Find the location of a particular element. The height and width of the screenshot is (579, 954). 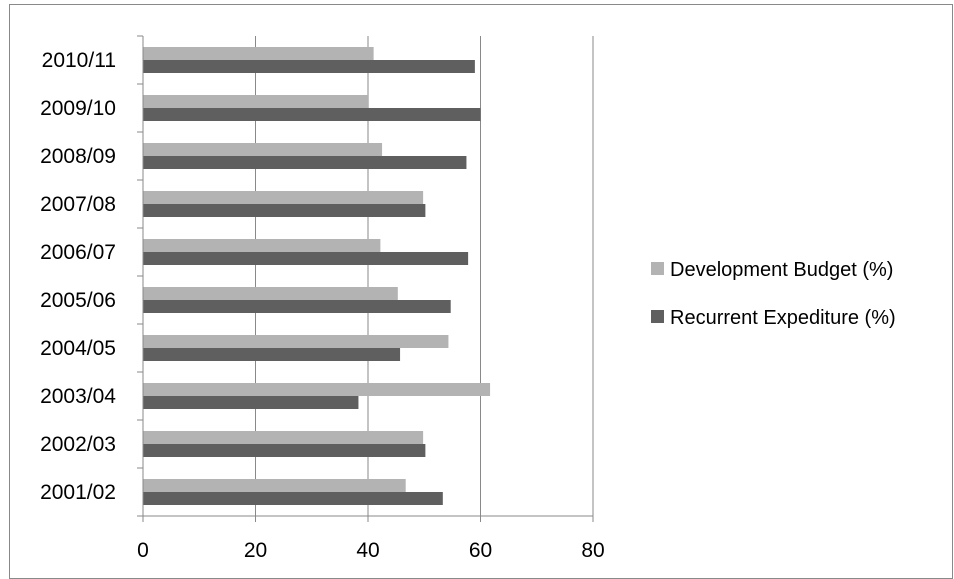

x-tick-label: 0 is located at coordinates (143, 550).